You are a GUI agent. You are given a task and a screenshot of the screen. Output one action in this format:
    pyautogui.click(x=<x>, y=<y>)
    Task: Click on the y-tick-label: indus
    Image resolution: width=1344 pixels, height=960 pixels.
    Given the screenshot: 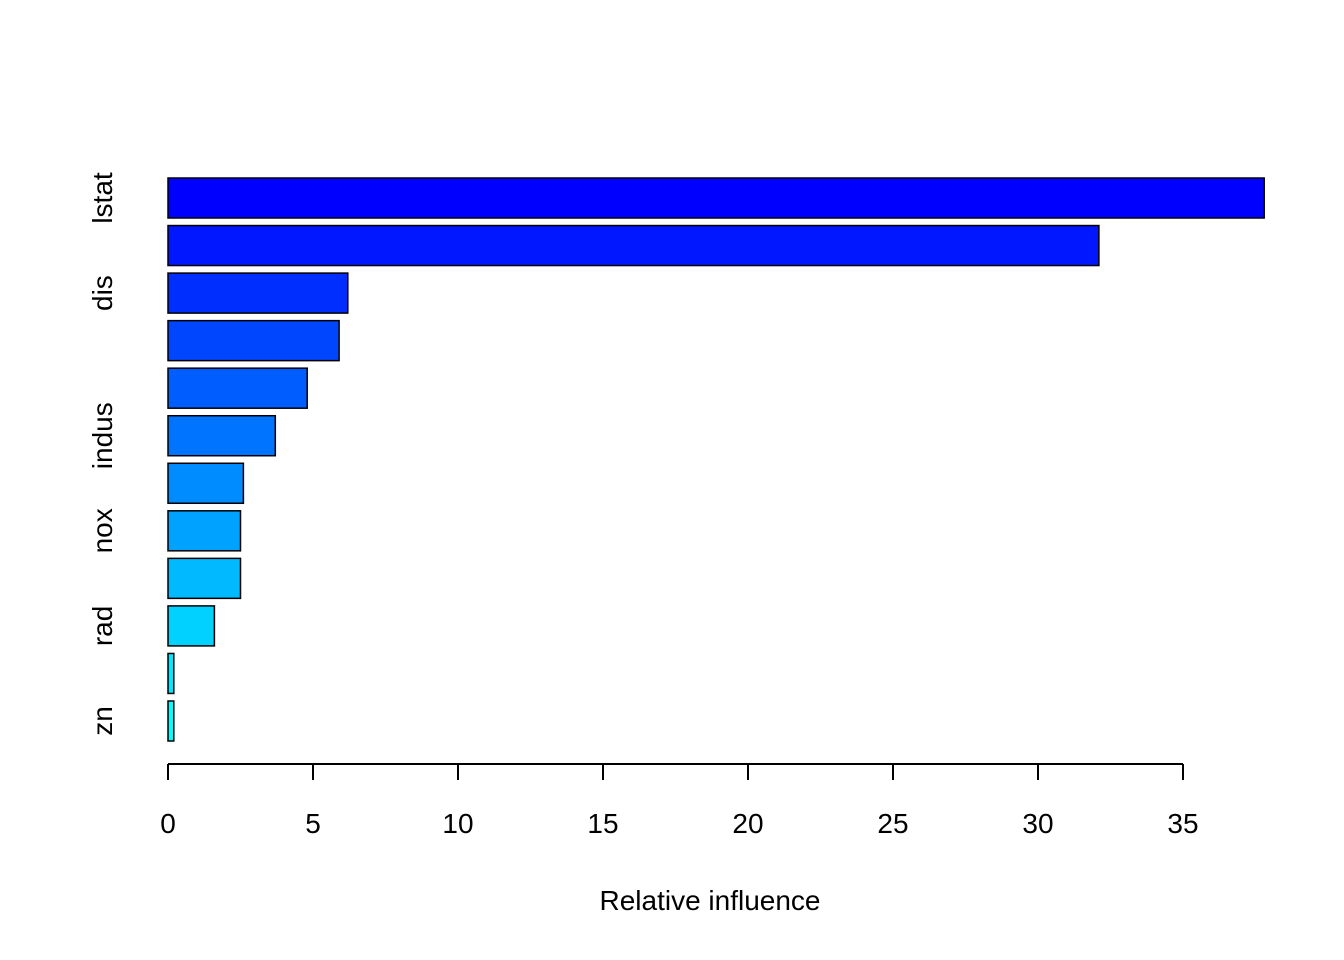 What is the action you would take?
    pyautogui.click(x=102, y=435)
    